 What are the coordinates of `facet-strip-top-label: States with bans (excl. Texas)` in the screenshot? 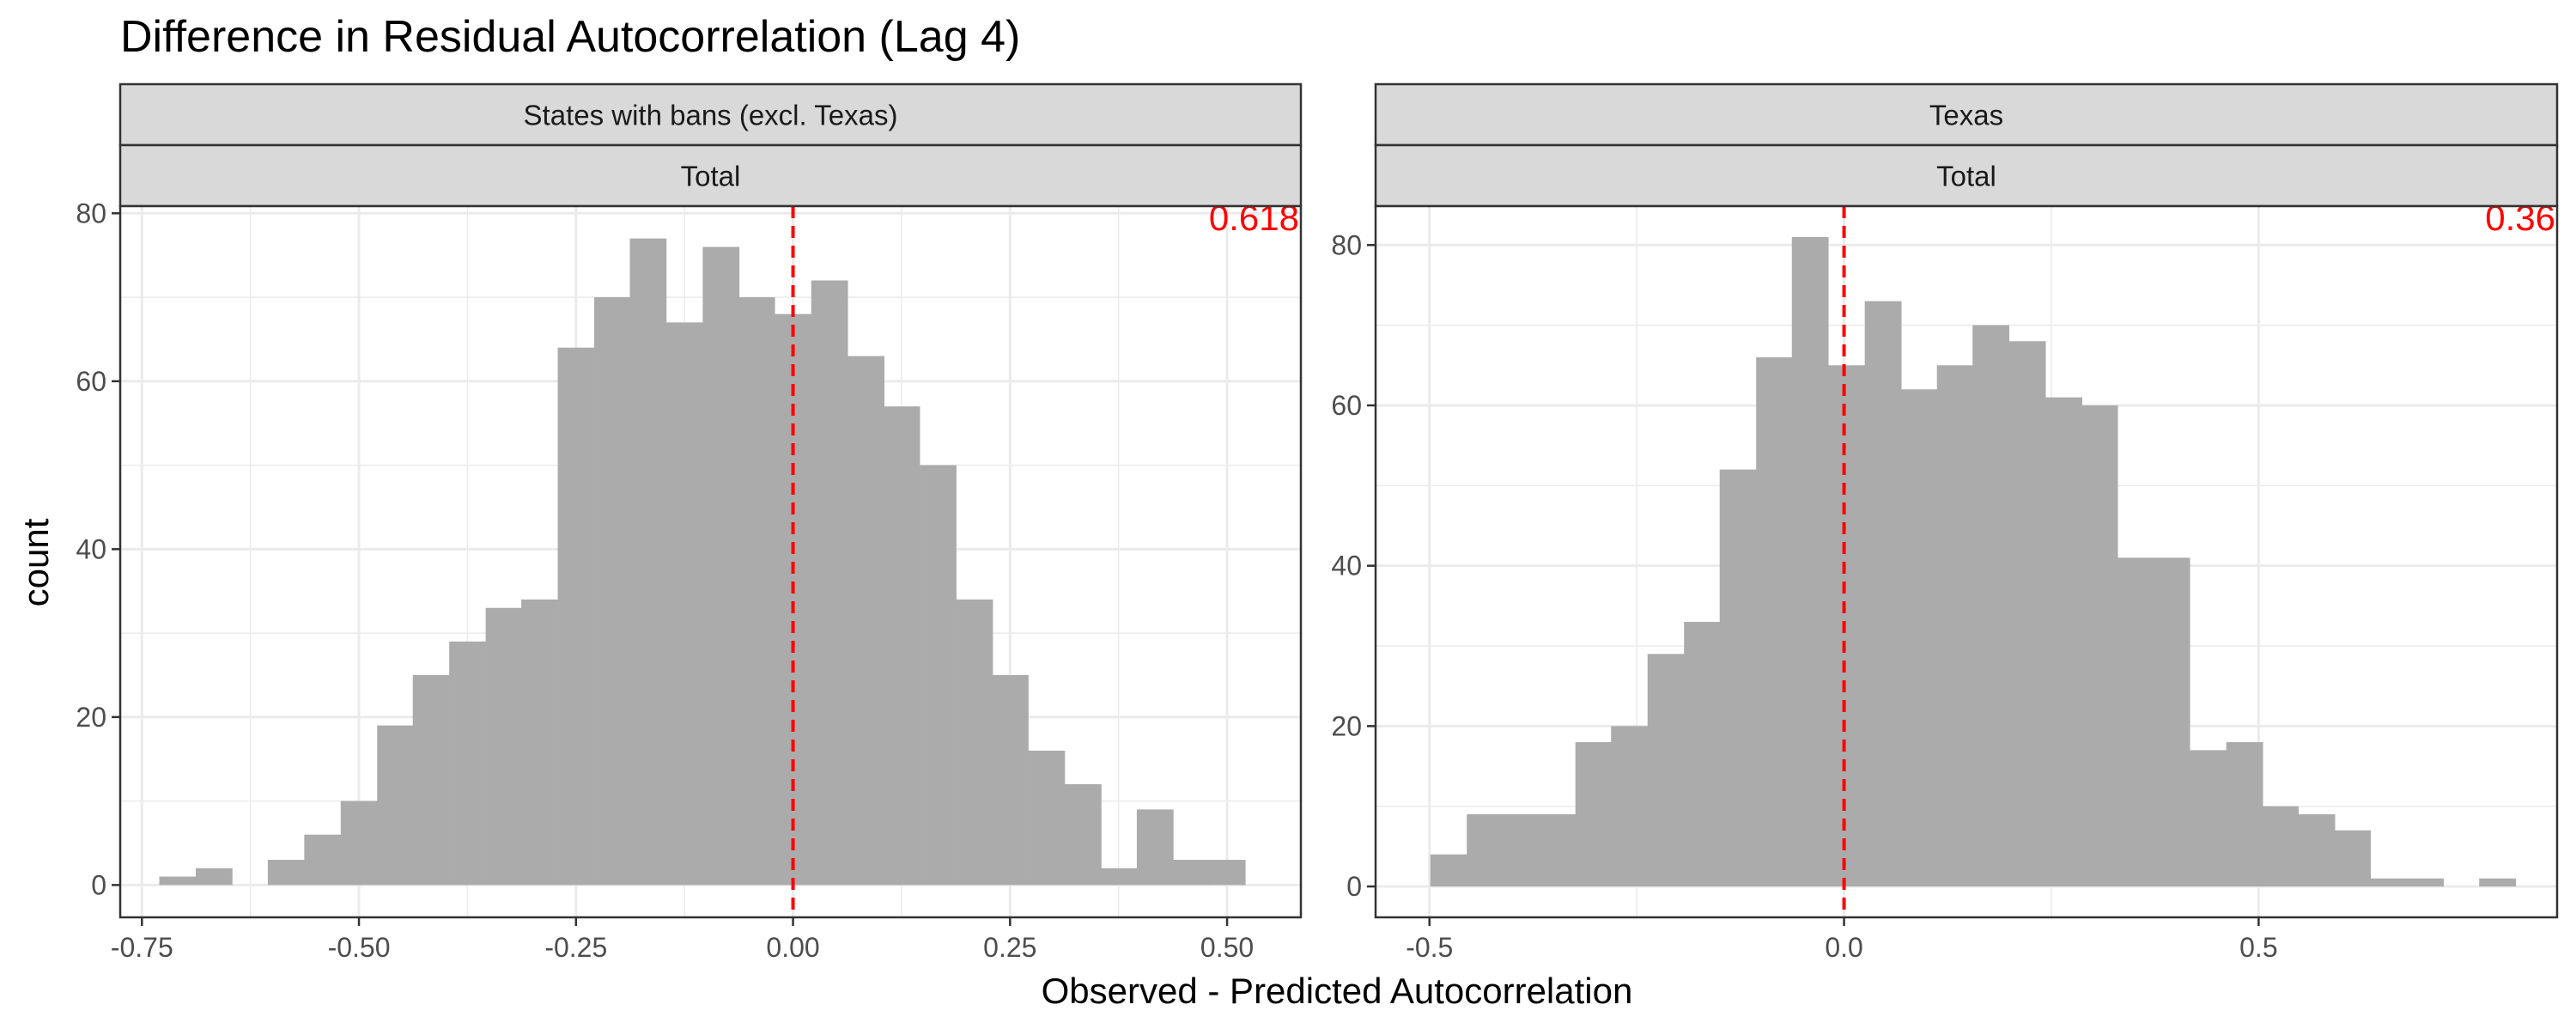 It's located at (711, 115).